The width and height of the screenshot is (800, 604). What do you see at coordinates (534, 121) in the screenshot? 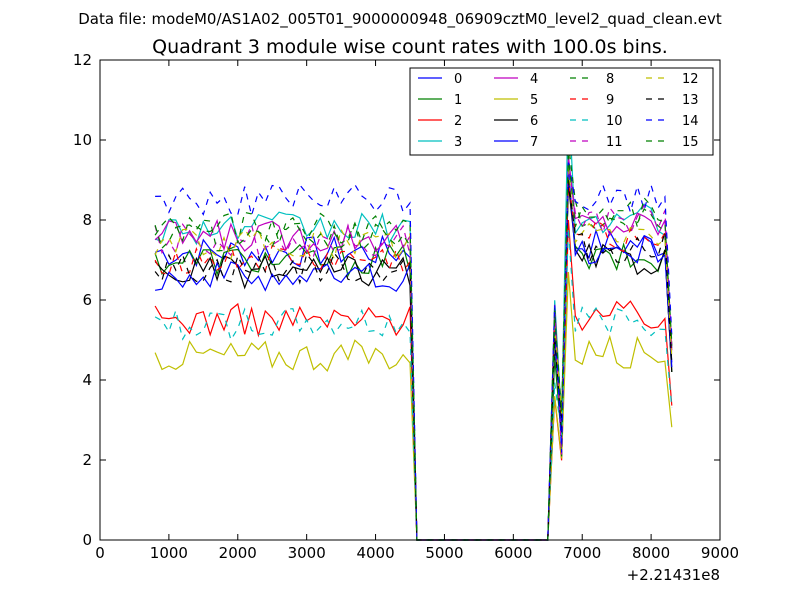
I see `legend-label-6: 6` at bounding box center [534, 121].